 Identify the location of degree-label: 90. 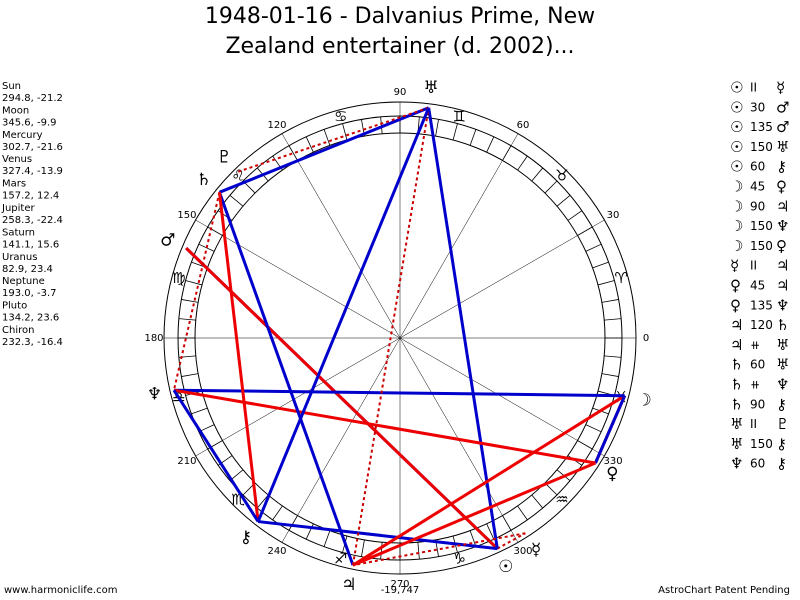
(400, 92).